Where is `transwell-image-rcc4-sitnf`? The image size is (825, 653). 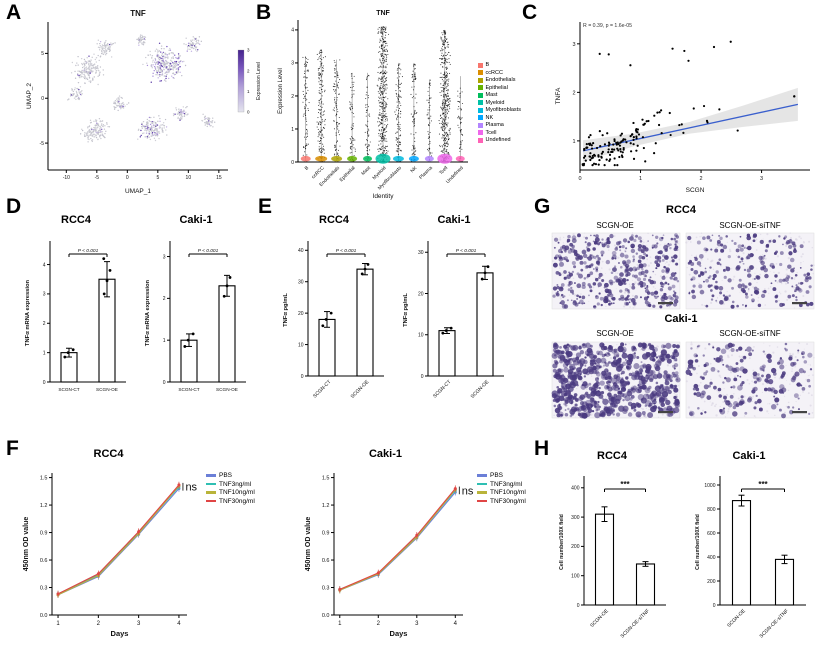 transwell-image-rcc4-sitnf is located at coordinates (750, 271).